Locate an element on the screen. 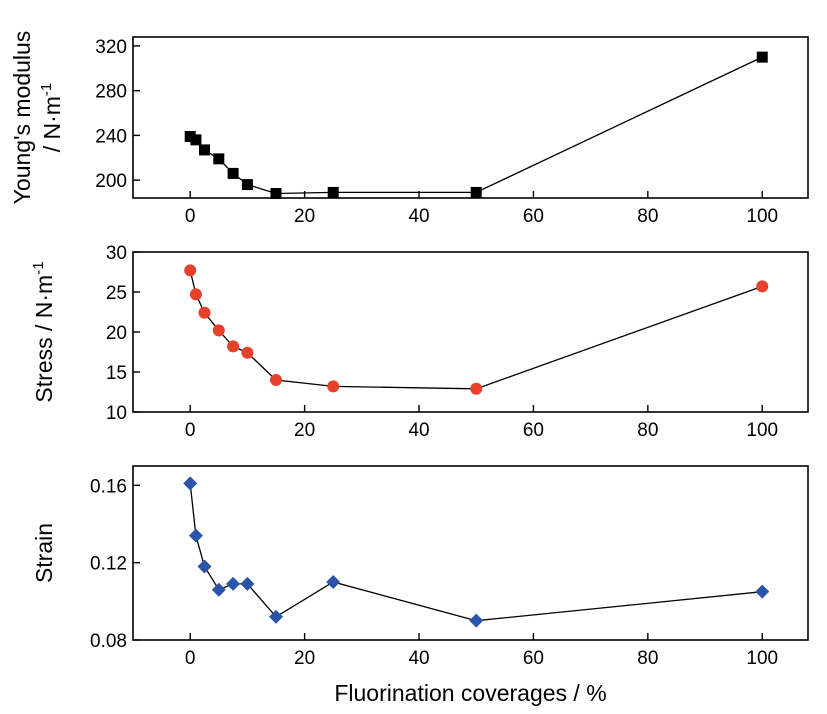 This screenshot has width=827, height=714. stress-x-tick-label: 60 is located at coordinates (533, 430).